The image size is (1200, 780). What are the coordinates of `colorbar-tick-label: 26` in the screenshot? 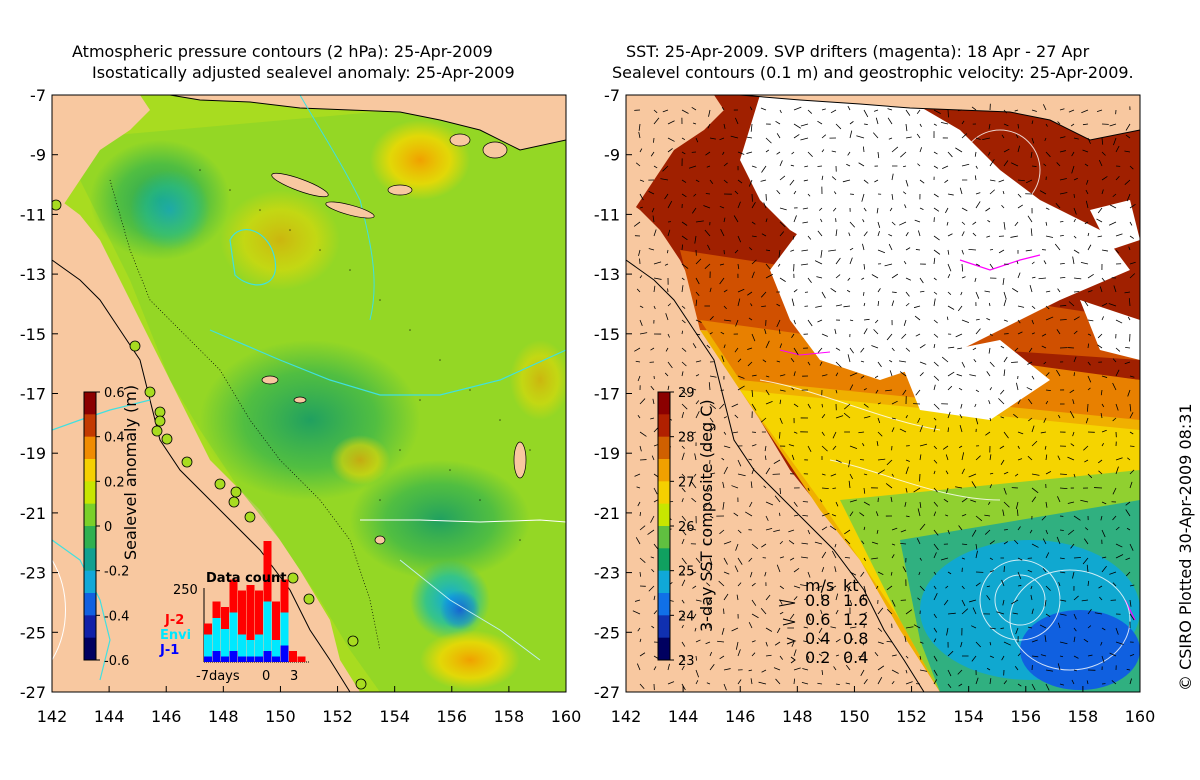 It's located at (686, 527).